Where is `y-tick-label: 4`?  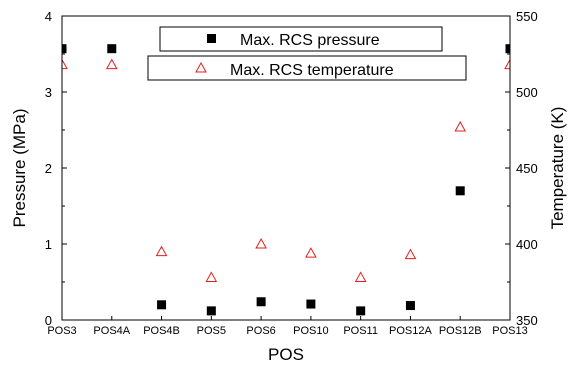
y-tick-label: 4 is located at coordinates (48, 16).